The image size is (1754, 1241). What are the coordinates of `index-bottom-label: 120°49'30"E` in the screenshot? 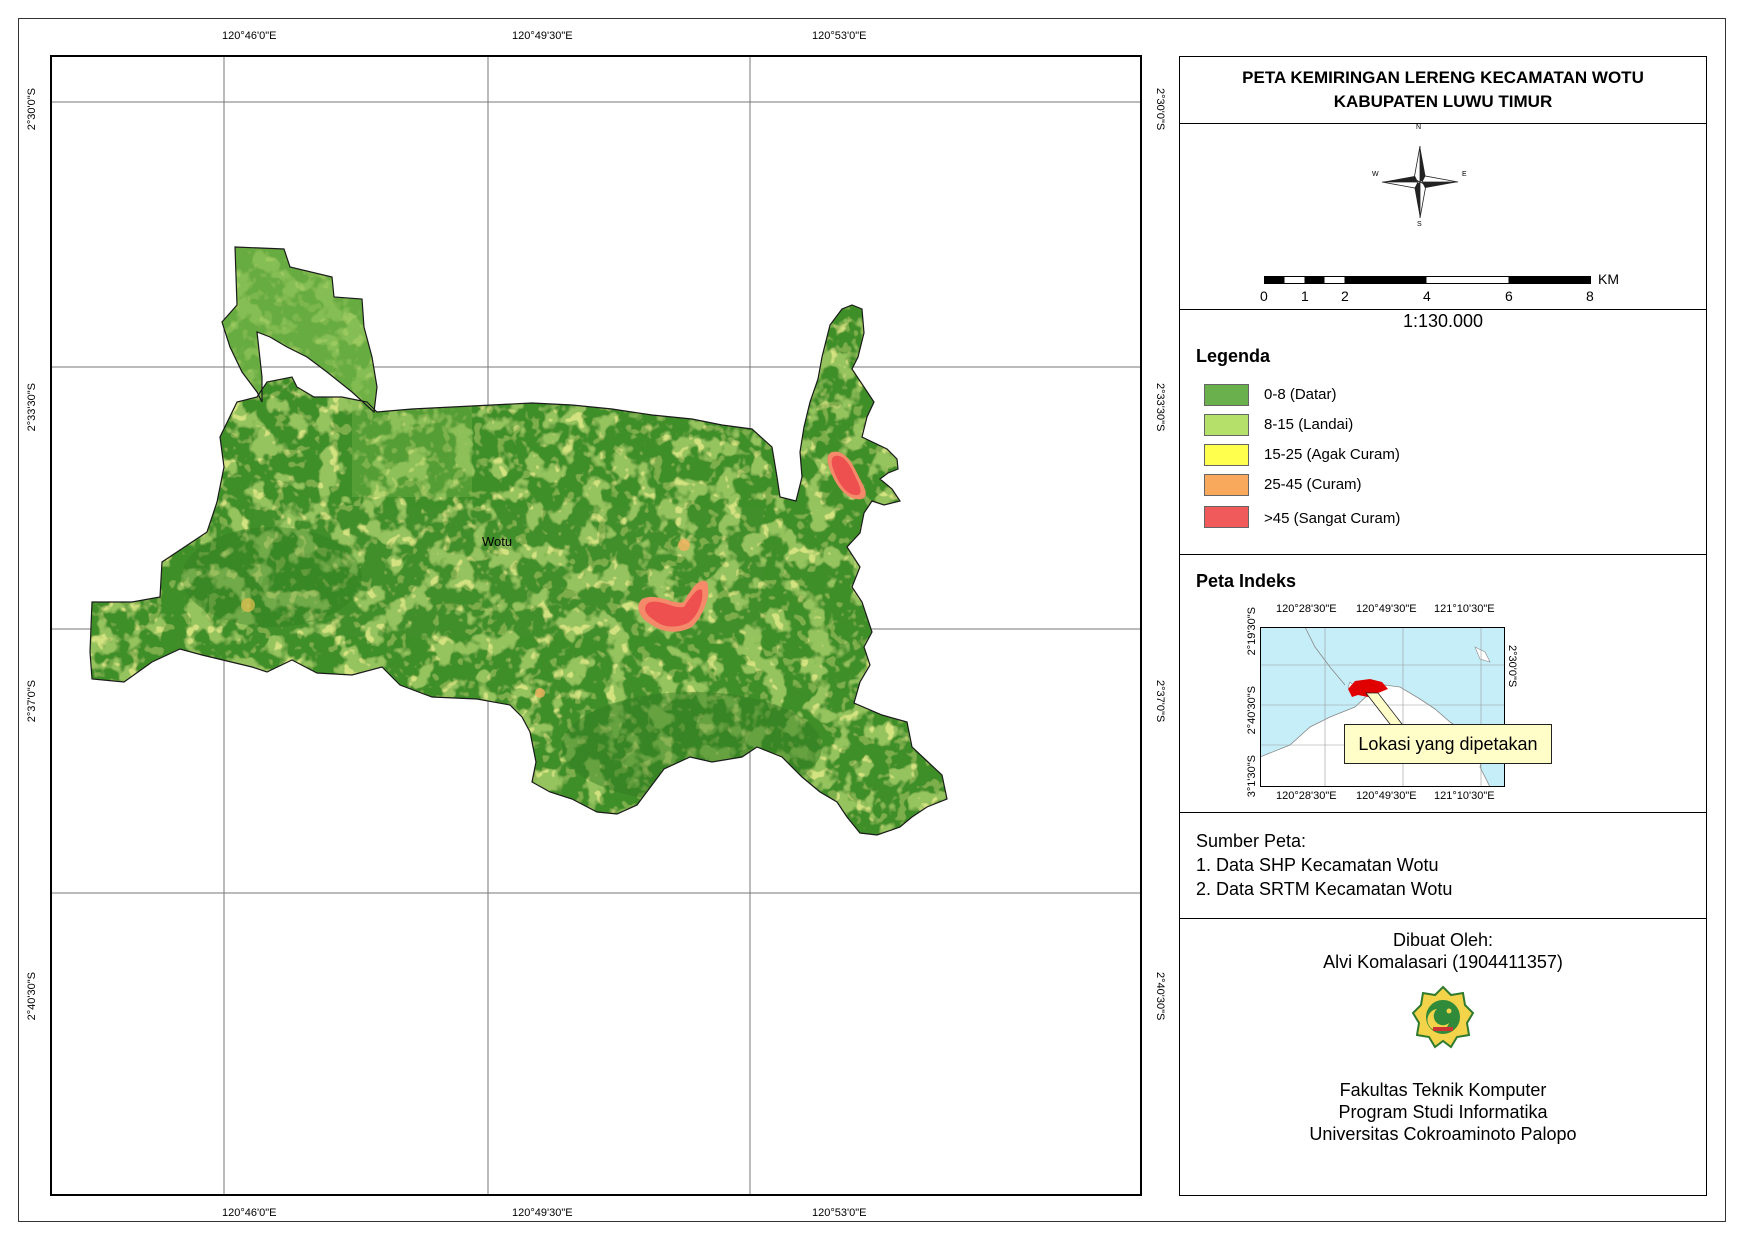 It's located at (1386, 796).